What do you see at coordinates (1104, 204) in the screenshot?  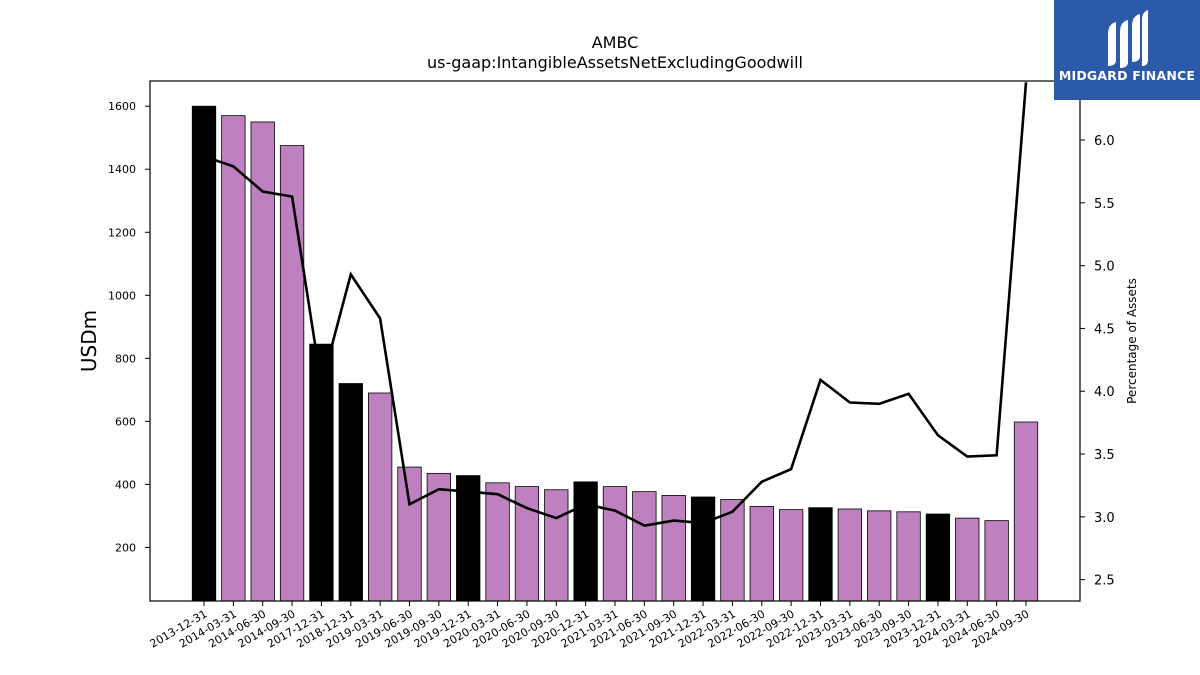 I see `y2-tick-label: 5.5` at bounding box center [1104, 204].